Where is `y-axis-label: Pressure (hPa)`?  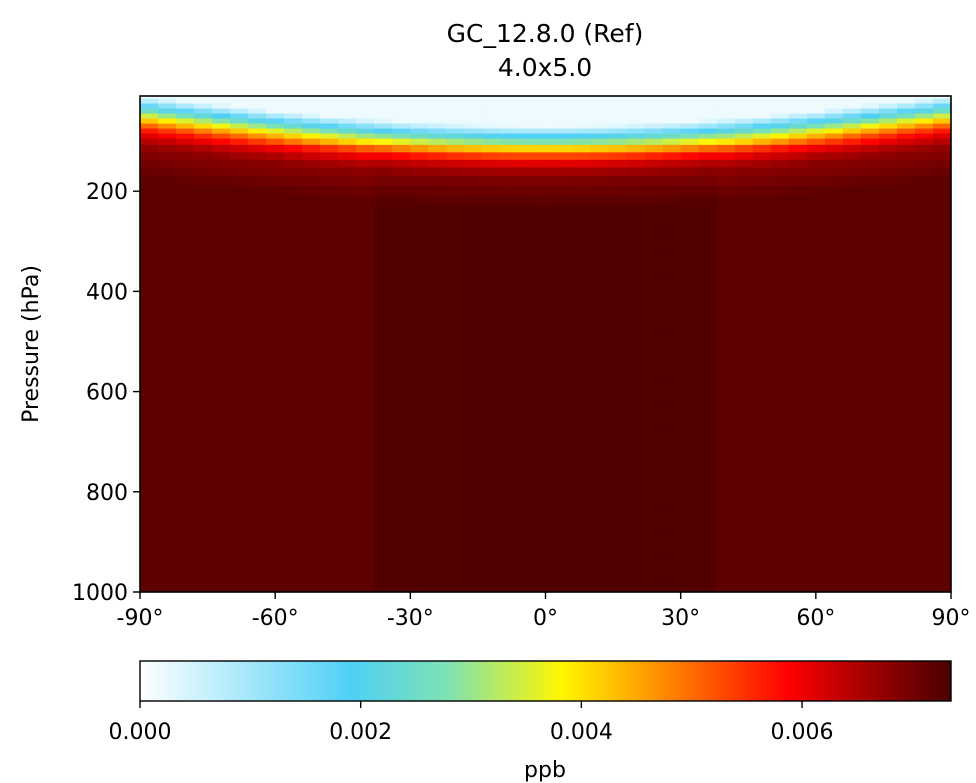
y-axis-label: Pressure (hPa) is located at coordinates (31, 344).